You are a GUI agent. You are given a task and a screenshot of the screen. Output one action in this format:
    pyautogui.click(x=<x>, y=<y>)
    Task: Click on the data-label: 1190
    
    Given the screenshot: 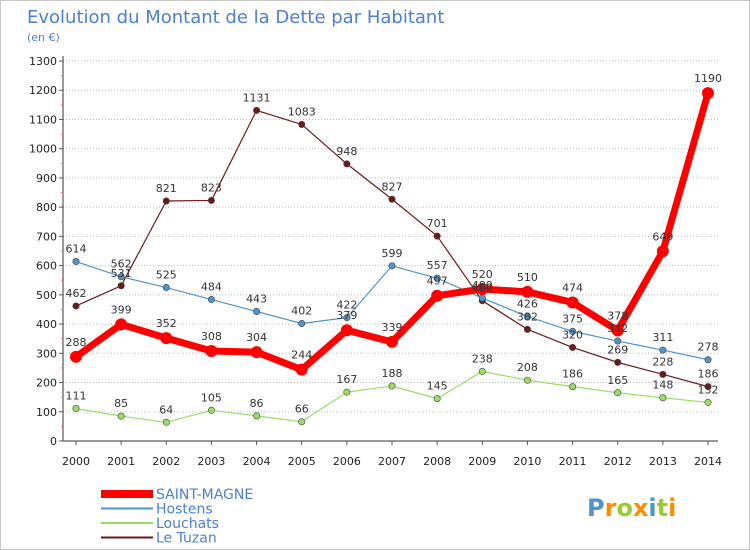 What is the action you would take?
    pyautogui.click(x=708, y=78)
    